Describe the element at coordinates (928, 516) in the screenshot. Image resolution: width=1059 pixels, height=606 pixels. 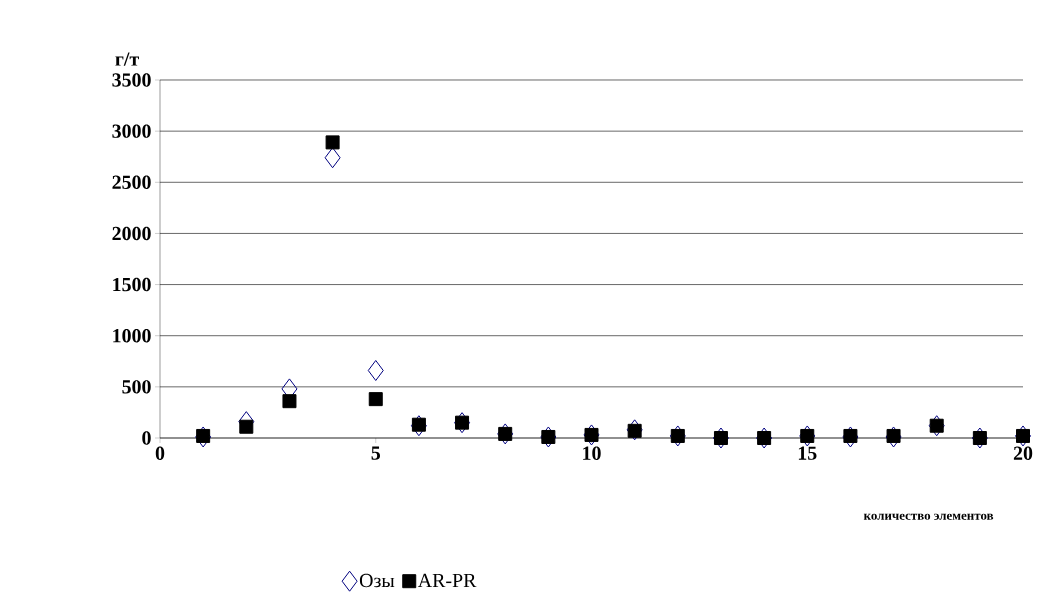
I see `x-axis-title: количество элементов` at that location.